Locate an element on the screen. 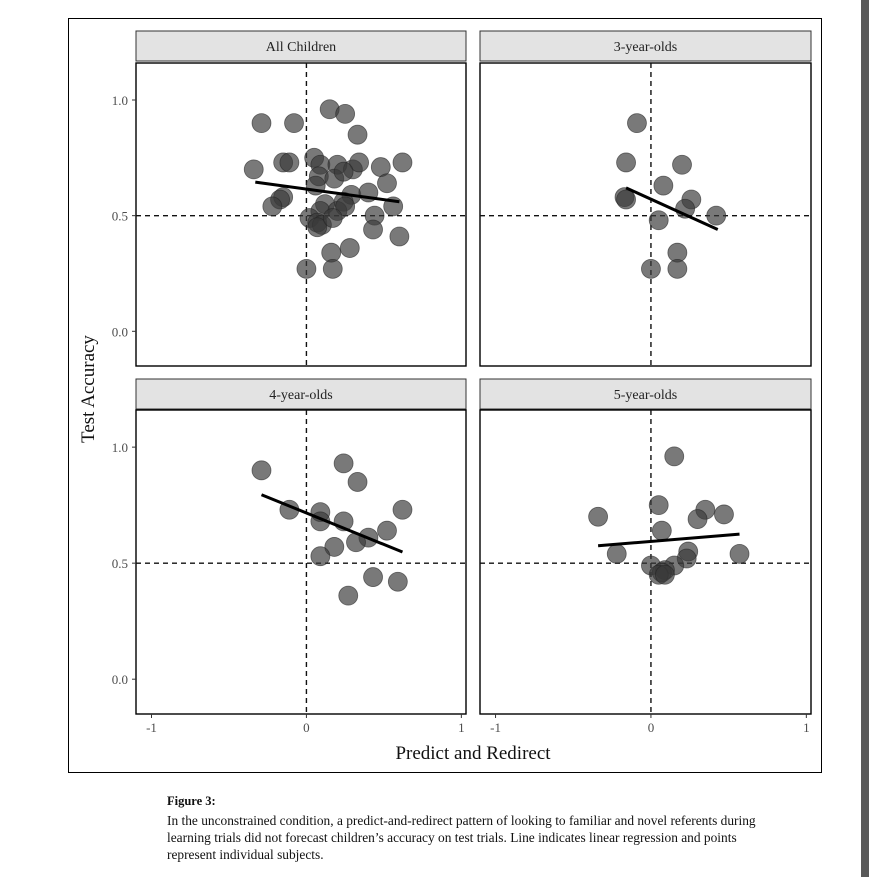  window-edge-bar is located at coordinates (865, 438).